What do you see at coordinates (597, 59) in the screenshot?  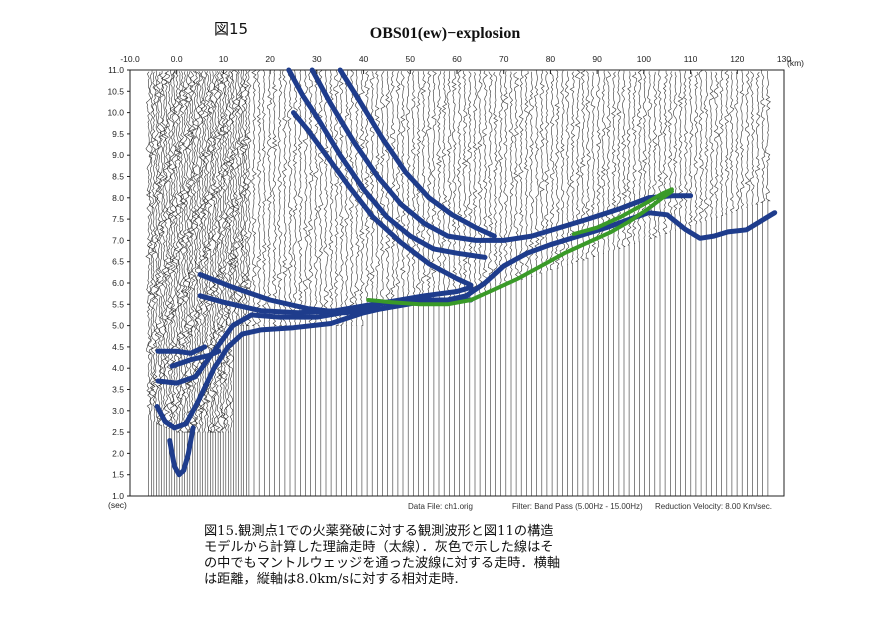 I see `x-tick-label-10: 90` at bounding box center [597, 59].